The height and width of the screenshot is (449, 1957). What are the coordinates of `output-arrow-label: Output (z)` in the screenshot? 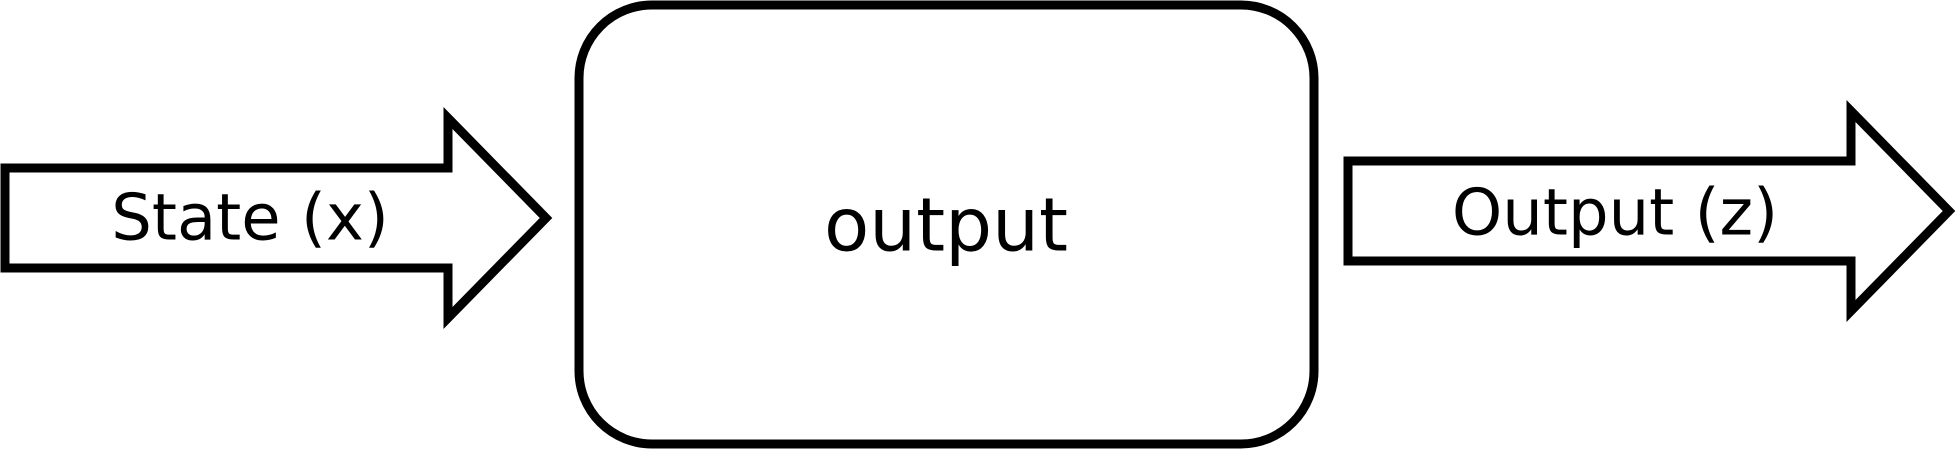 It's located at (1615, 214).